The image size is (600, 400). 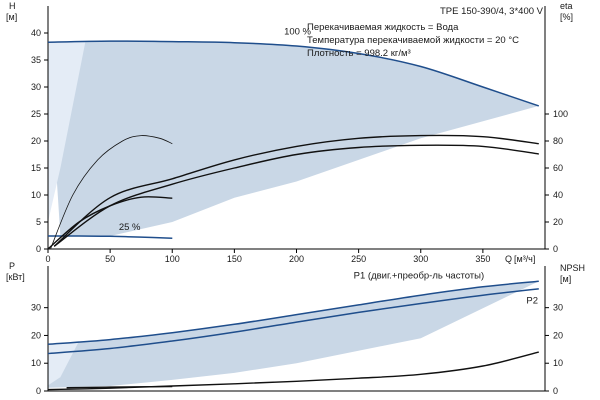 I want to click on h-q-y-tick-label: 25, so click(x=36, y=114).